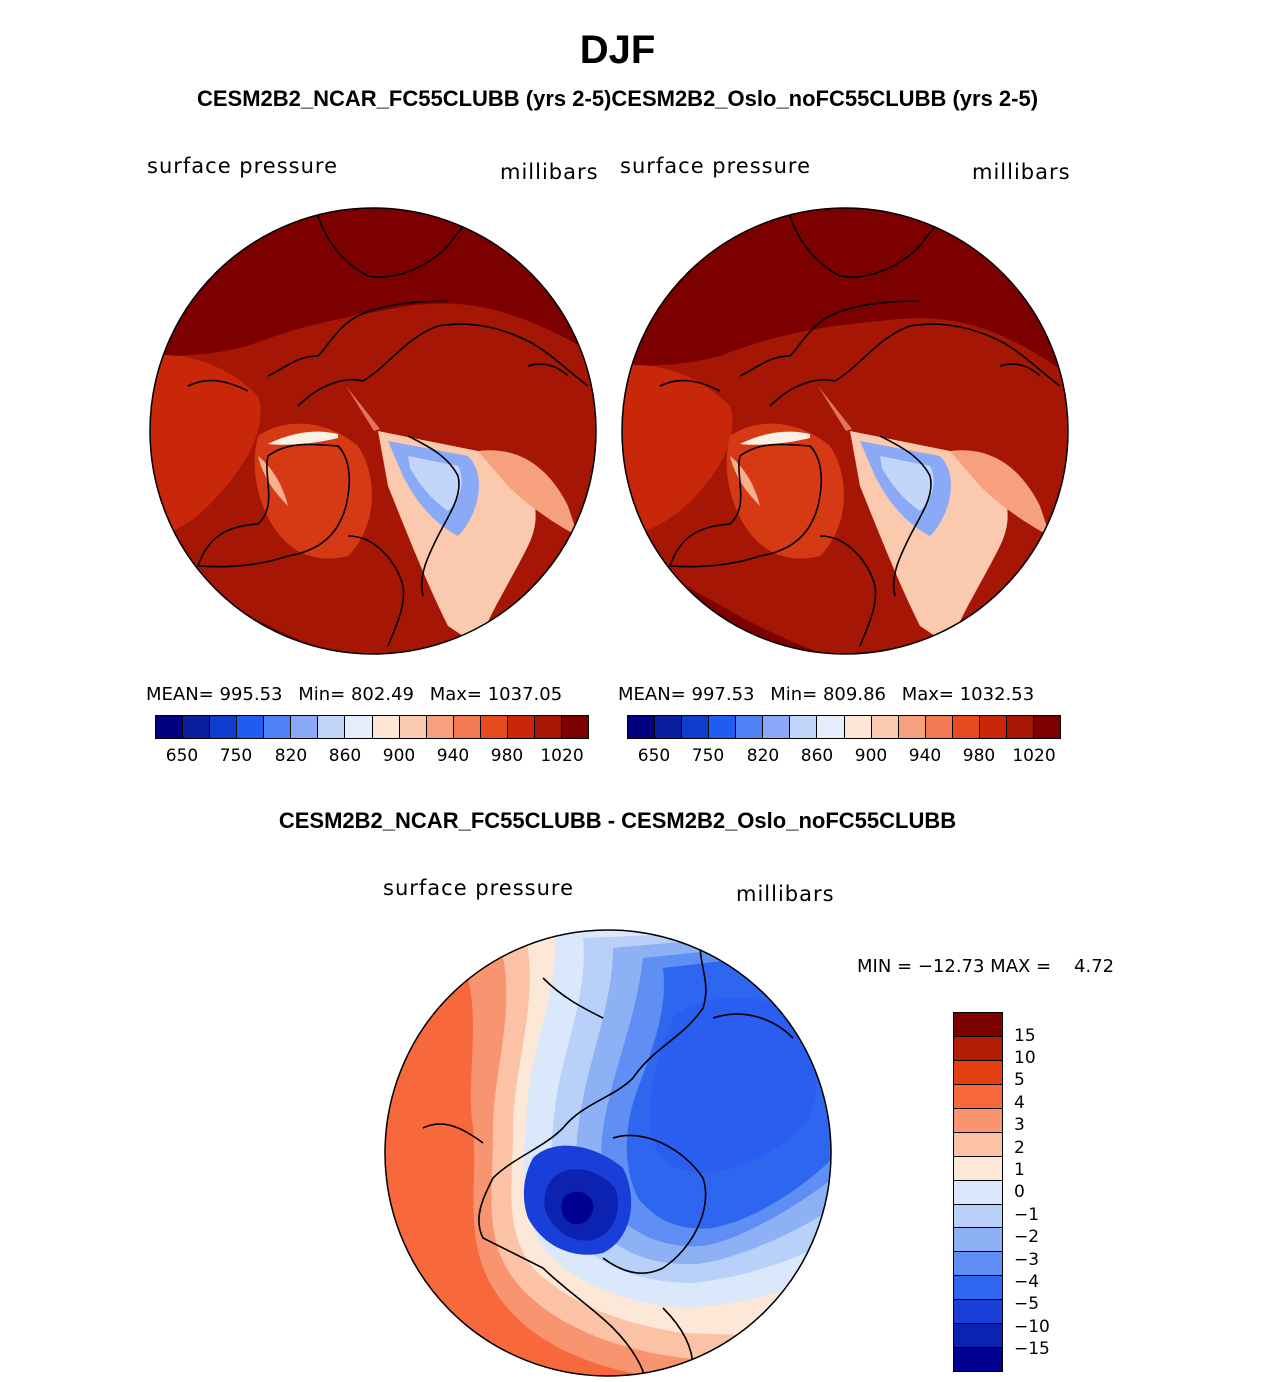  Describe the element at coordinates (997, 694) in the screenshot. I see `panel-2-max-value: 1032.53` at that location.